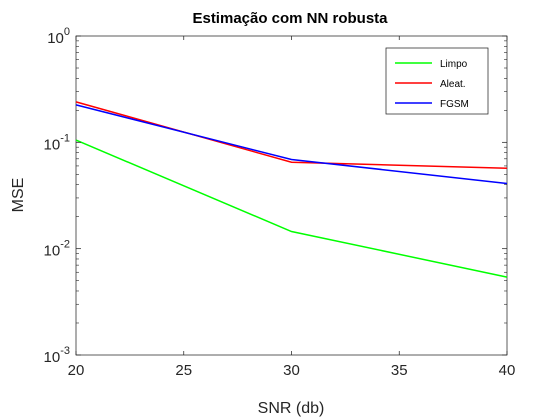  I want to click on series-line-fgsm, so click(291, 144).